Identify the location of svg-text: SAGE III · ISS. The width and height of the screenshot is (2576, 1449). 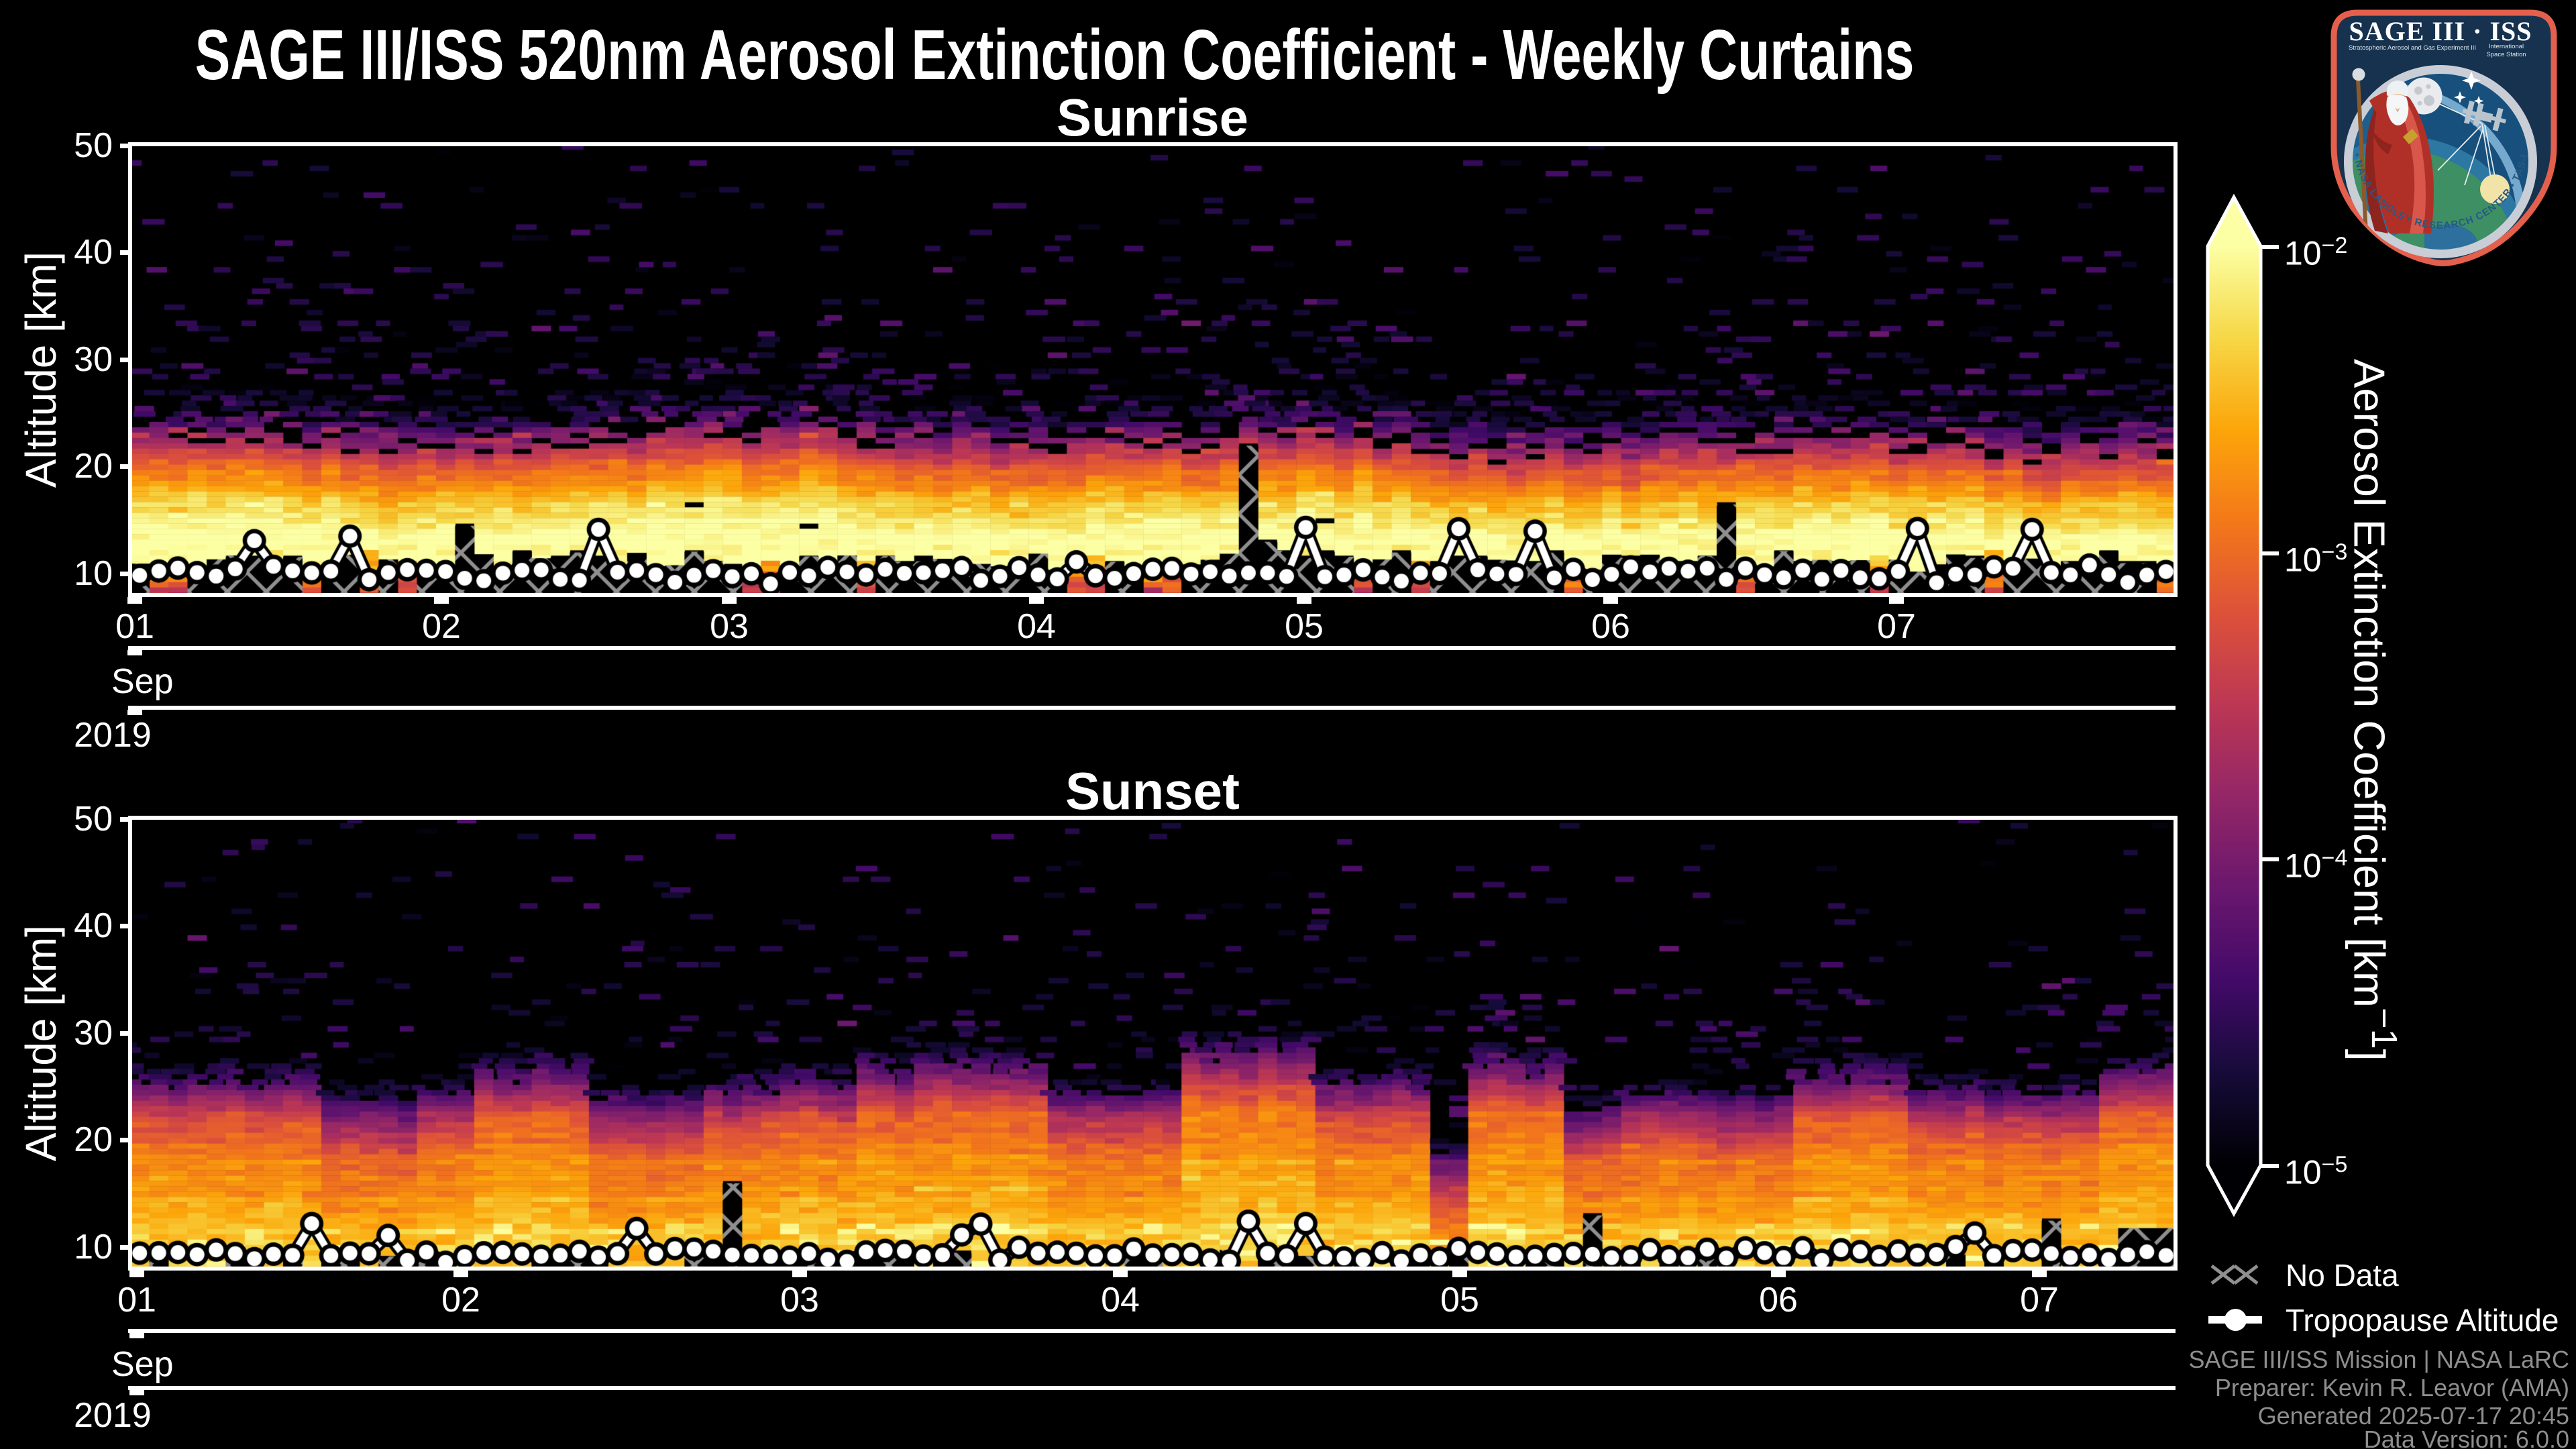
(2440, 31).